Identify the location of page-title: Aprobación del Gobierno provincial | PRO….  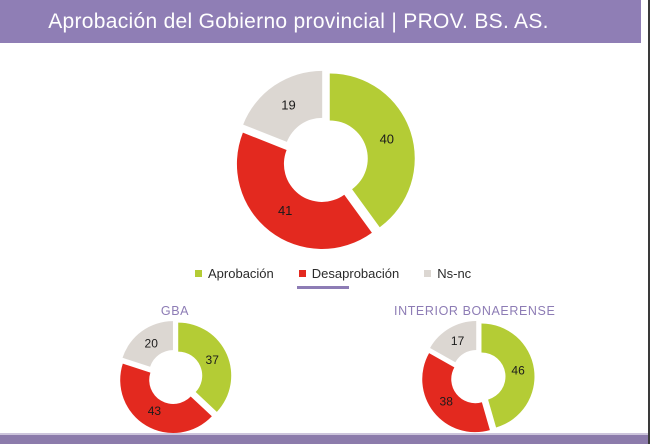
(298, 21).